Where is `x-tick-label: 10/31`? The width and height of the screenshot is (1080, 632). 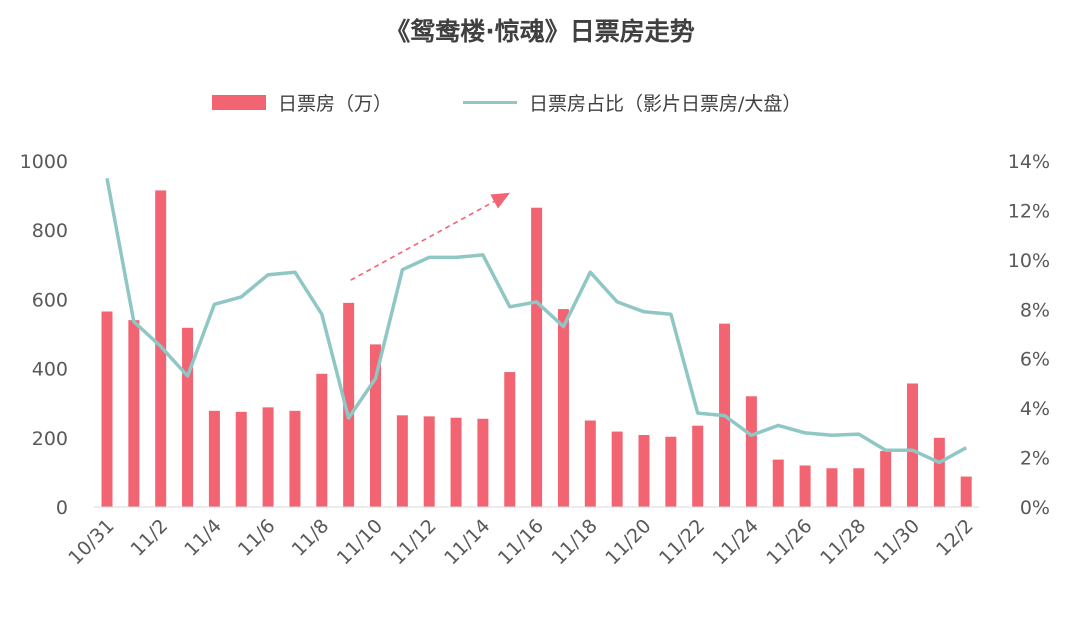 x-tick-label: 10/31 is located at coordinates (91, 542).